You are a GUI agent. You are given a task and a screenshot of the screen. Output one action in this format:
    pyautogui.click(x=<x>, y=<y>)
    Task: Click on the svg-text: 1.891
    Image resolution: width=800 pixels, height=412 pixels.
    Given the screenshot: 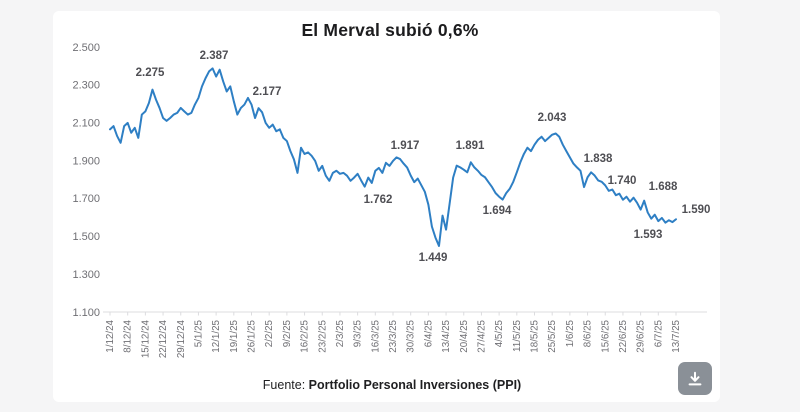 What is the action you would take?
    pyautogui.click(x=470, y=146)
    